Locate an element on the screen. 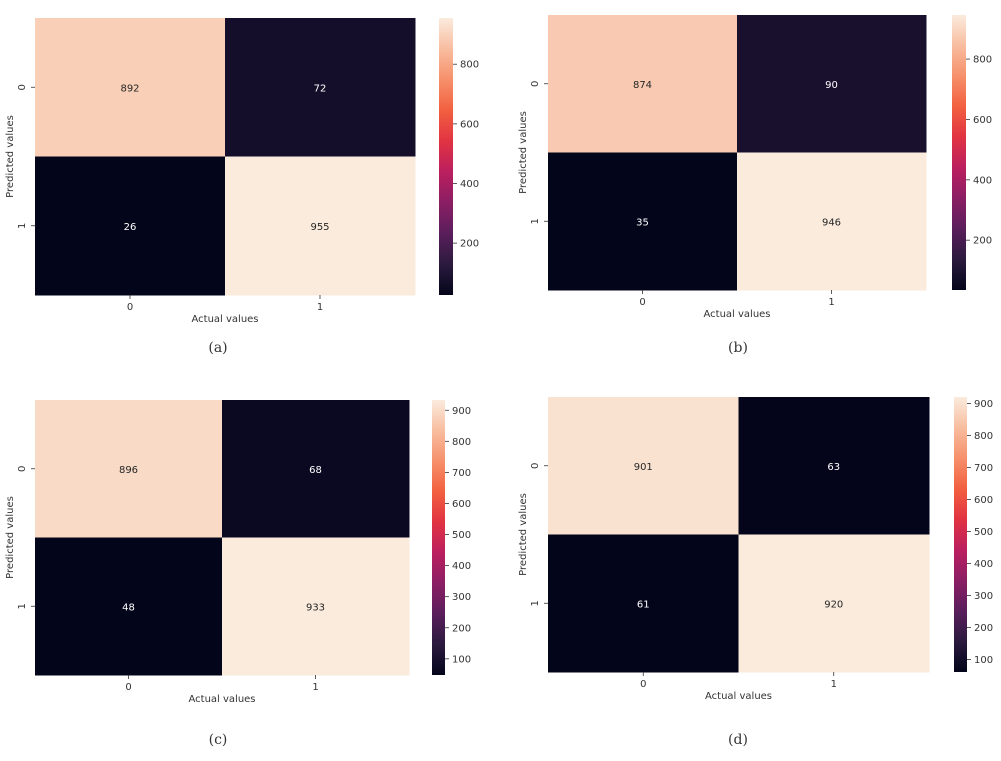  caption-a: (a) is located at coordinates (218, 348).